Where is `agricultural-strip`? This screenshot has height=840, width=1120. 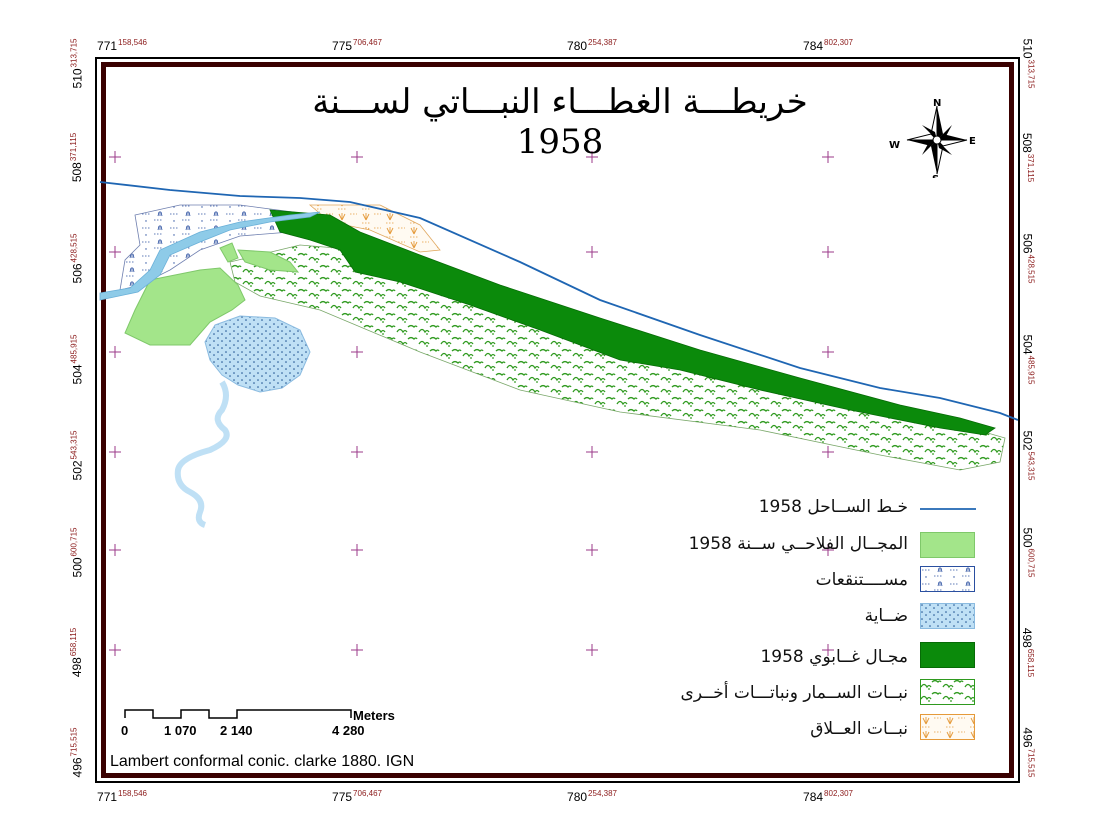
agricultural-strip is located at coordinates (259, 257).